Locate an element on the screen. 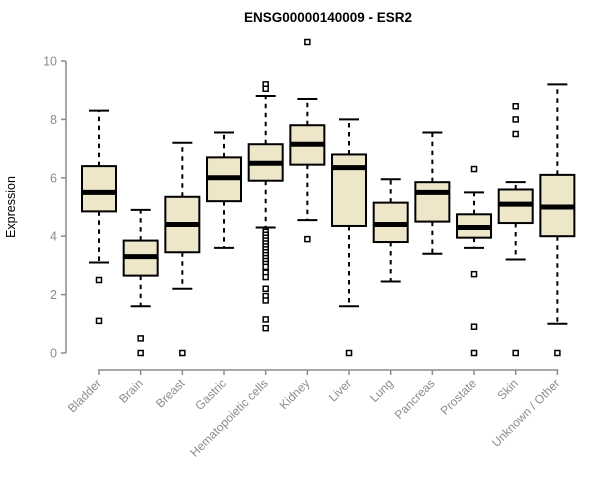 This screenshot has height=500, width=600. x-category-label: Liver is located at coordinates (340, 390).